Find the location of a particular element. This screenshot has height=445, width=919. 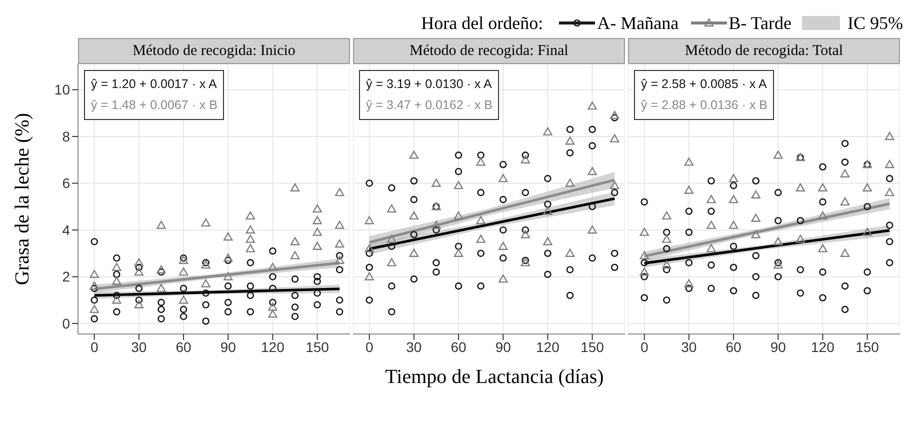

y-tick-label: 2 is located at coordinates (66, 276).